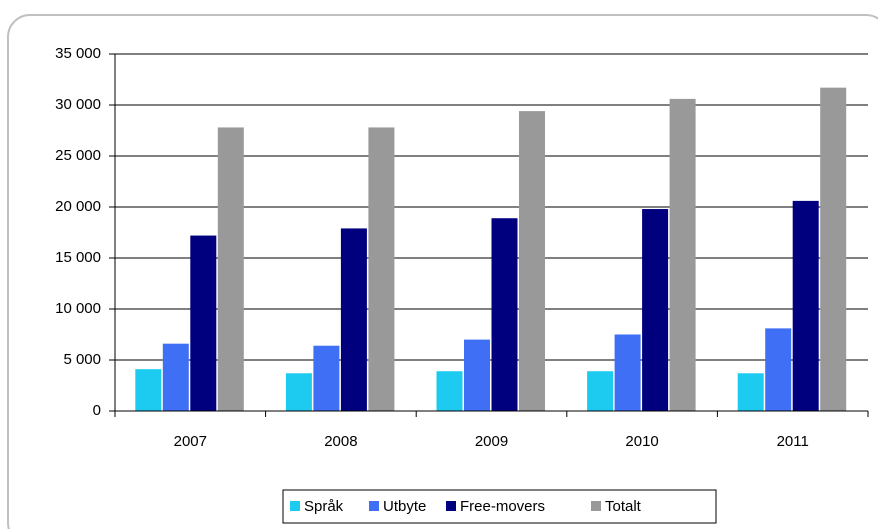 Image resolution: width=878 pixels, height=529 pixels. I want to click on legend-label: Utbyte, so click(404, 506).